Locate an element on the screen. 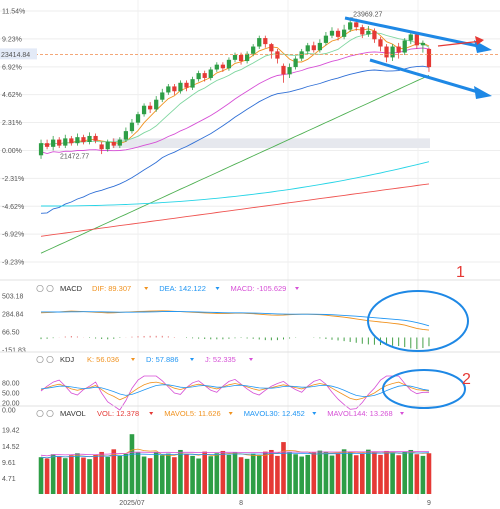  kdj-y-tick-label: 20.00 is located at coordinates (11, 404).